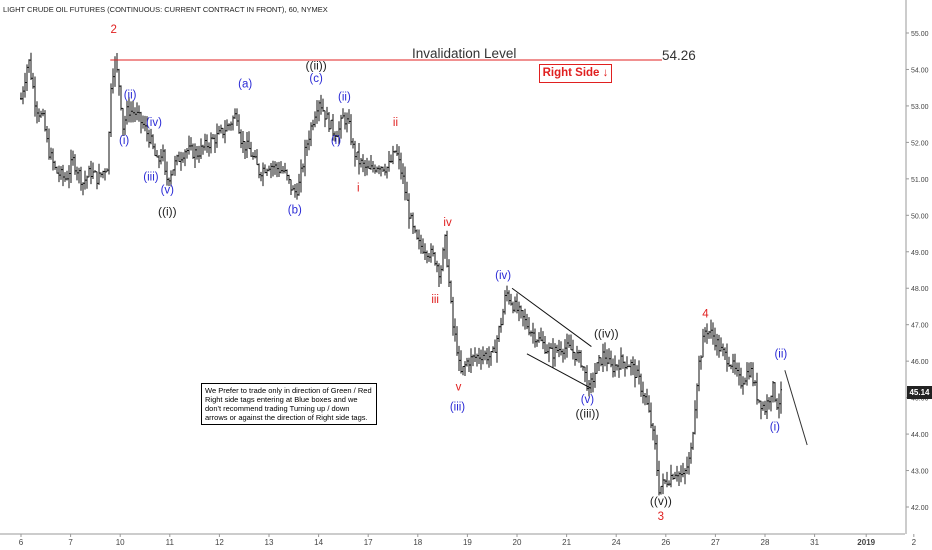  I want to click on time-tick-label: 18, so click(417, 542).